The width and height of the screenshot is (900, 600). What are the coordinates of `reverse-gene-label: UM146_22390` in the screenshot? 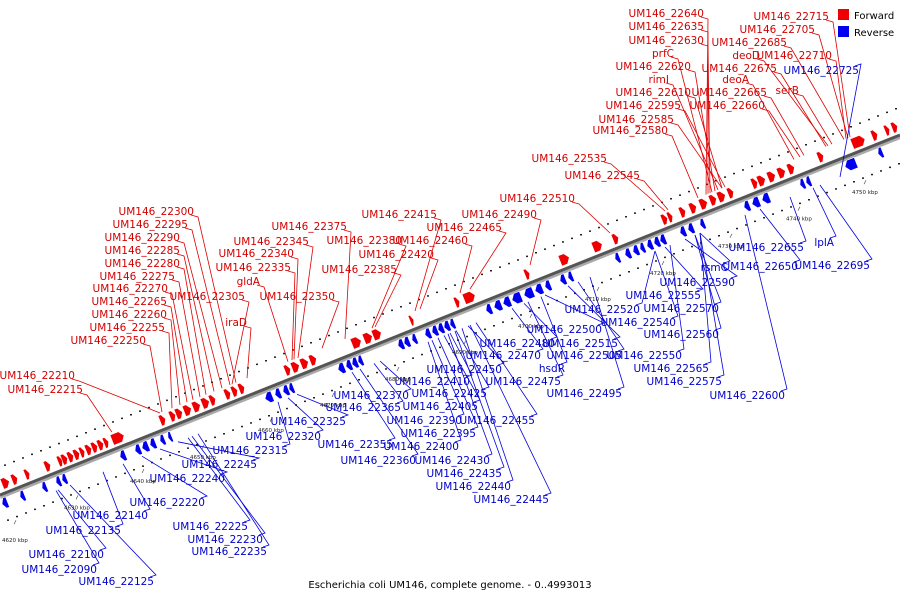 It's located at (424, 421).